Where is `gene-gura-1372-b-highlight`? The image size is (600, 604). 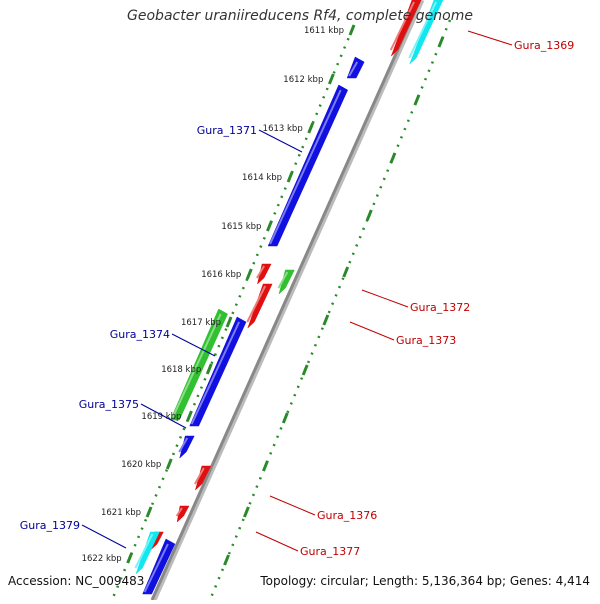 gene-gura-1372-b-highlight is located at coordinates (283, 280).